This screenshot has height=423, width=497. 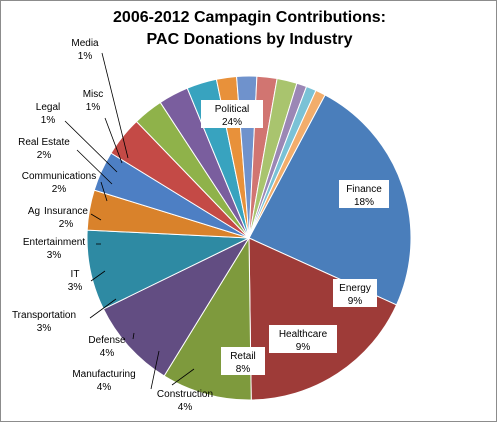 I want to click on leader-line-insurance, so click(x=96, y=217).